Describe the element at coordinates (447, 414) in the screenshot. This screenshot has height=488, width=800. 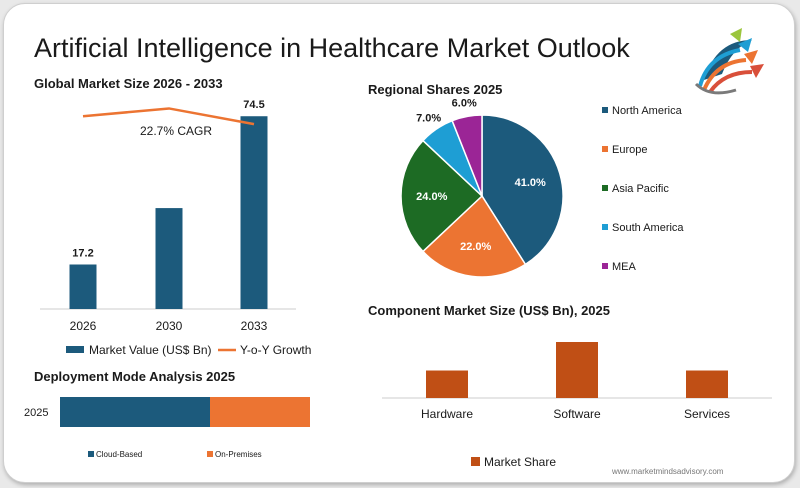
I see `x-tick-label: Hardware` at that location.